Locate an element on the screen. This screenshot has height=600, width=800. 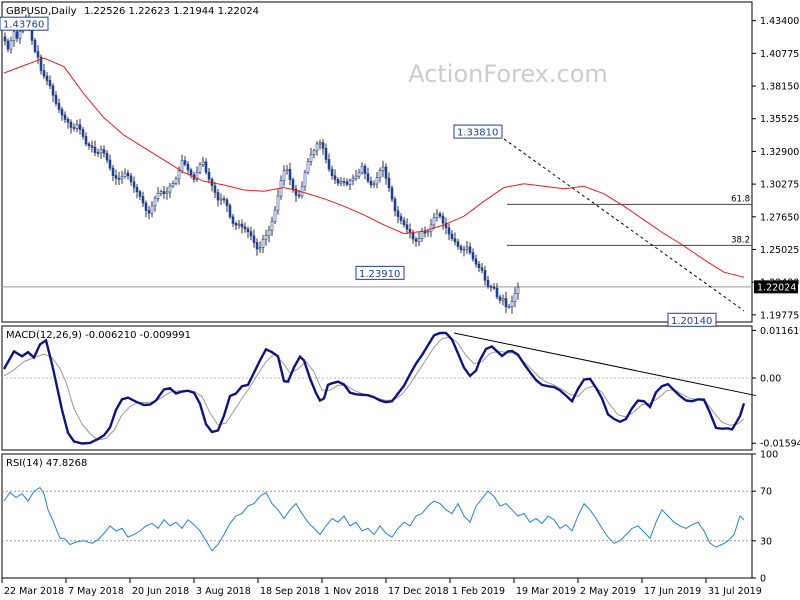
x-axis-label: 17 Dec 2018 is located at coordinates (418, 591).